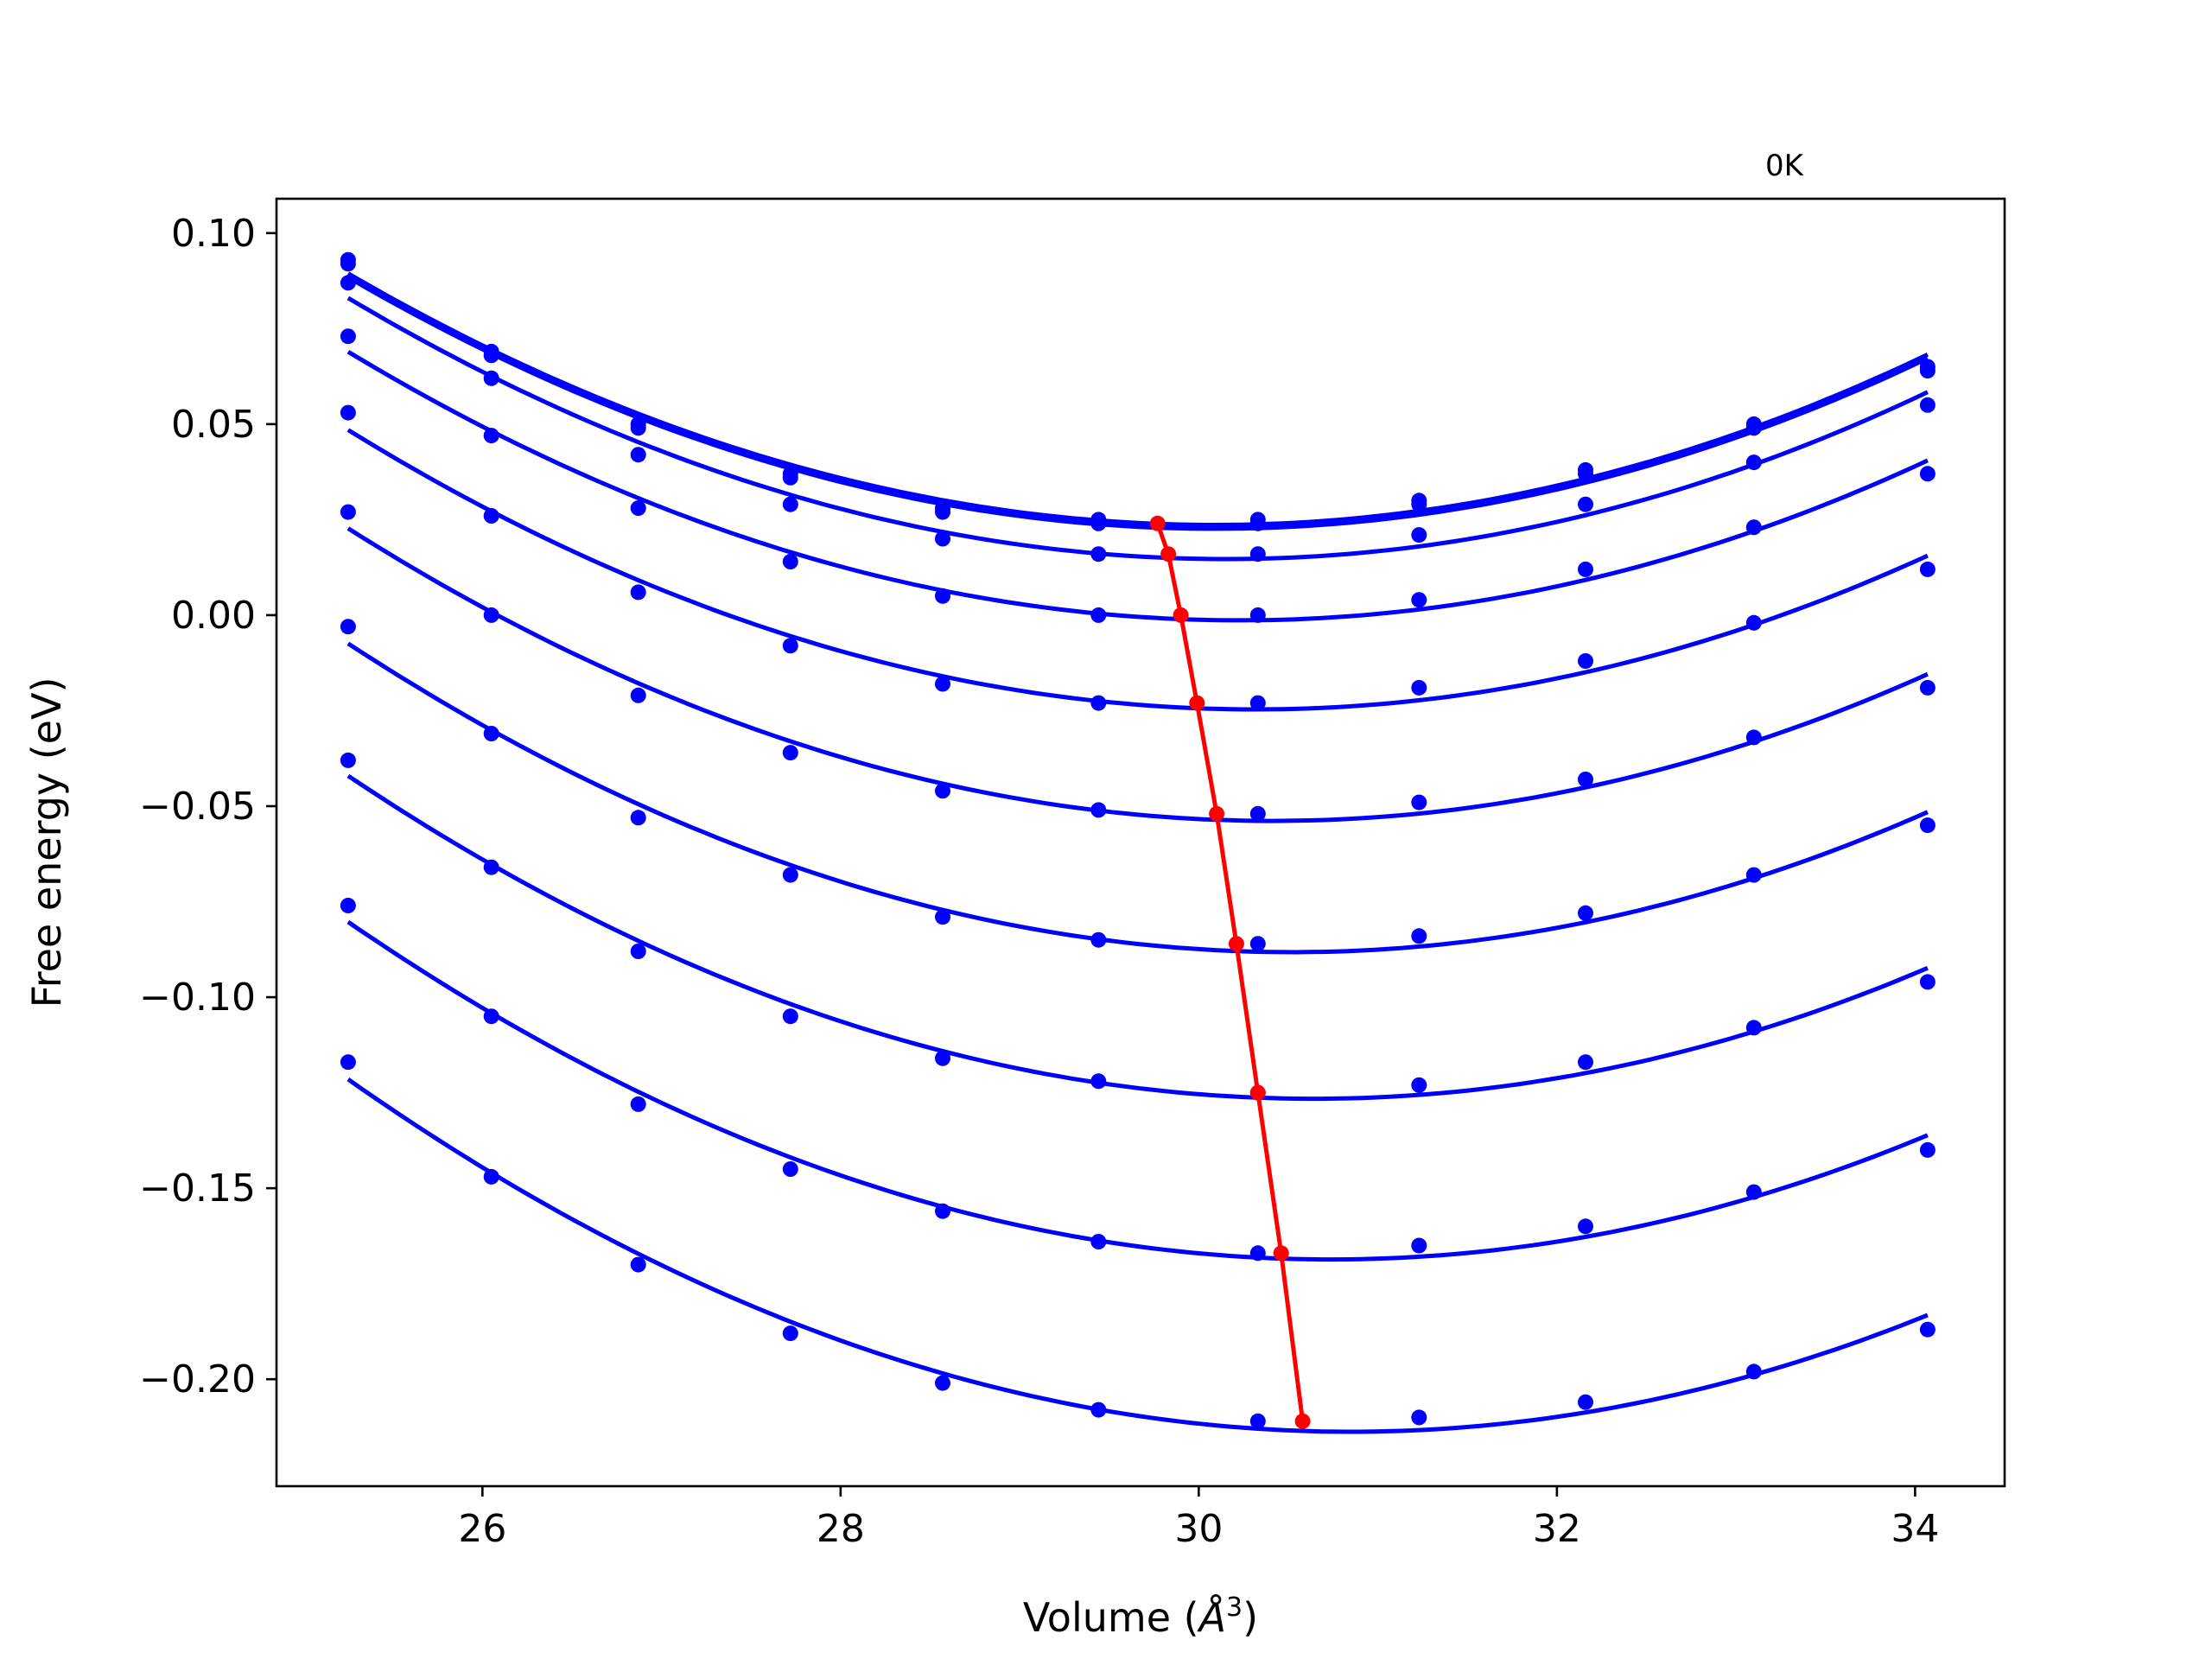 The width and height of the screenshot is (2212, 1659). Describe the element at coordinates (213, 616) in the screenshot. I see `y-tick-label: 0.00` at that location.